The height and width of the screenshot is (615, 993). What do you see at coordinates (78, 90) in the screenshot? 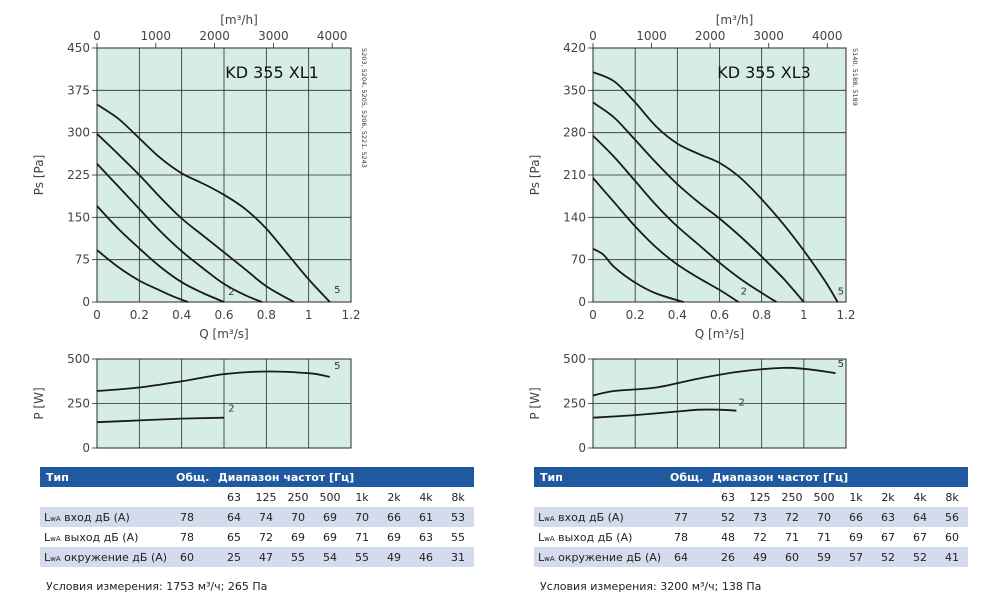
I see `pressure-y-tick-label: 375` at bounding box center [78, 90].